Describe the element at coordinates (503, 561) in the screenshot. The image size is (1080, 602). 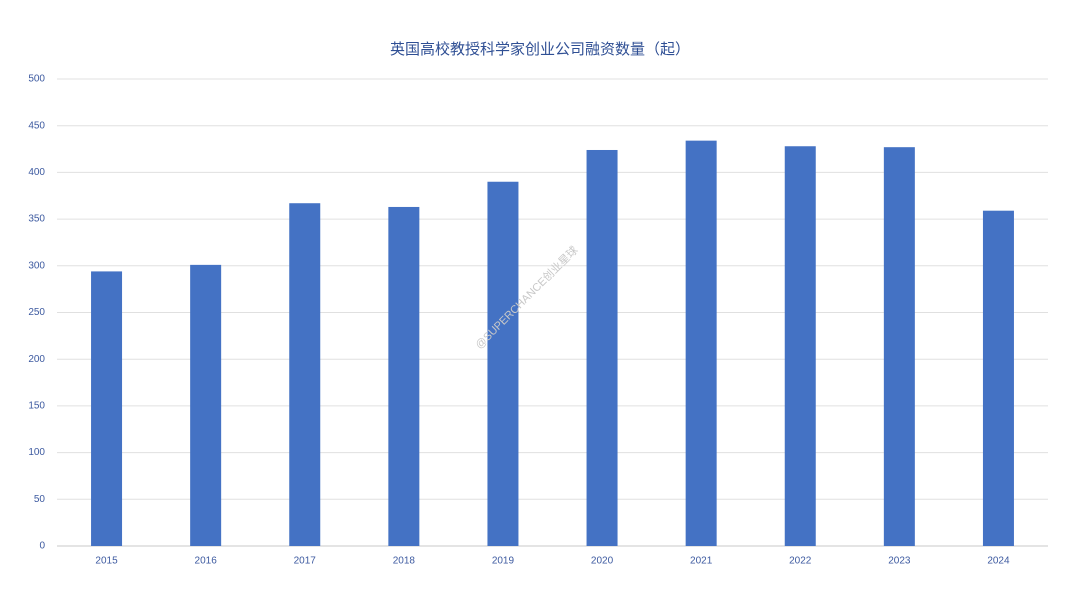
I see `x-tick-label: 2019` at that location.